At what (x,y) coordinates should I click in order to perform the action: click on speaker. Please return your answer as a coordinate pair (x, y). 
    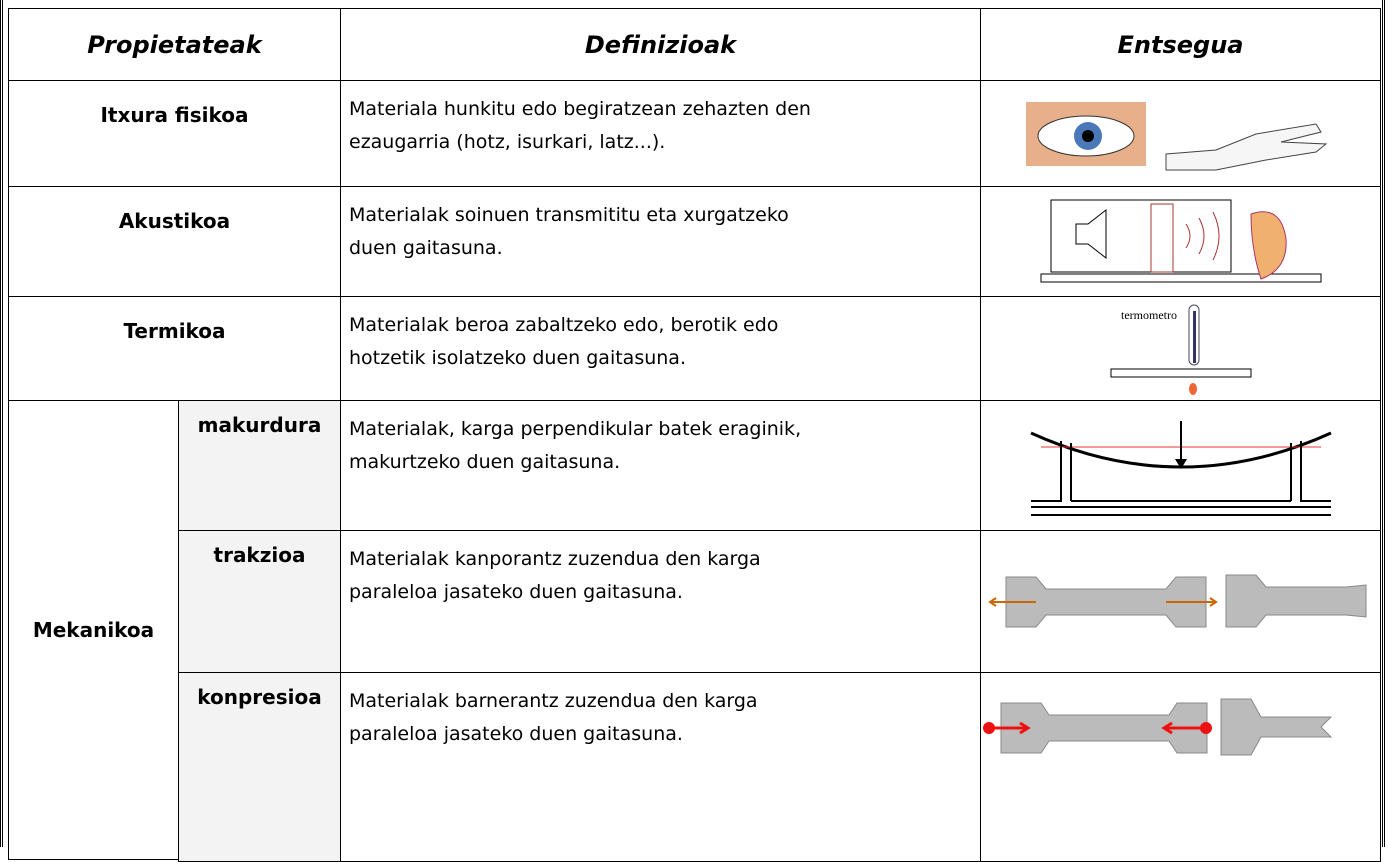
    Looking at the image, I should click on (1090, 233).